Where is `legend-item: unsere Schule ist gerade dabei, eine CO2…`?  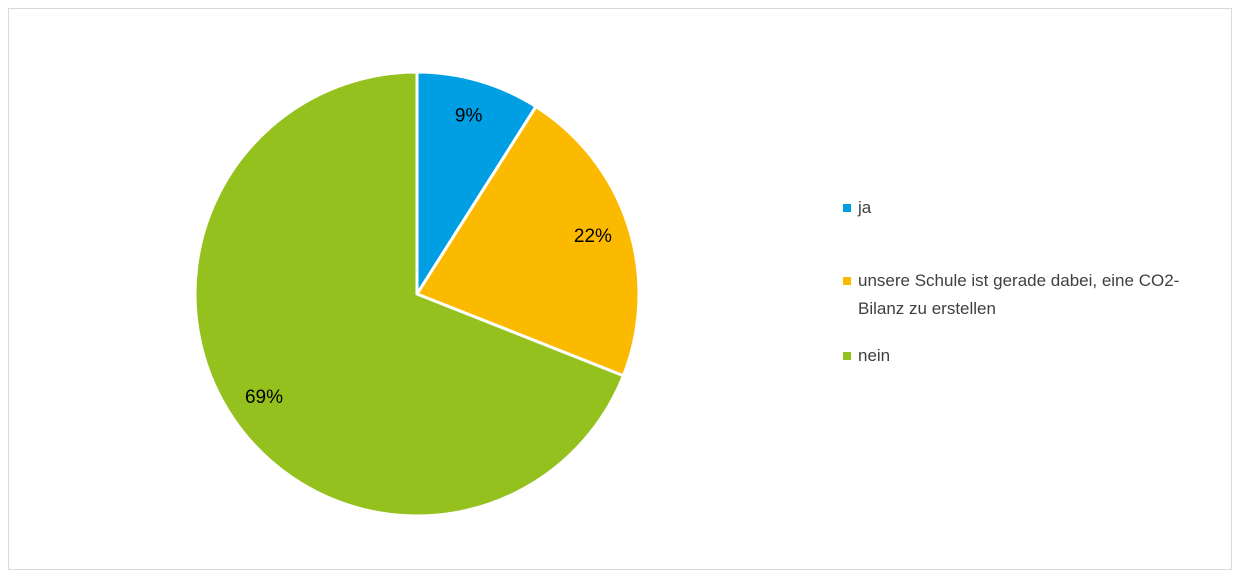
legend-item: unsere Schule ist gerade dabei, eine CO2… is located at coordinates (1028, 295).